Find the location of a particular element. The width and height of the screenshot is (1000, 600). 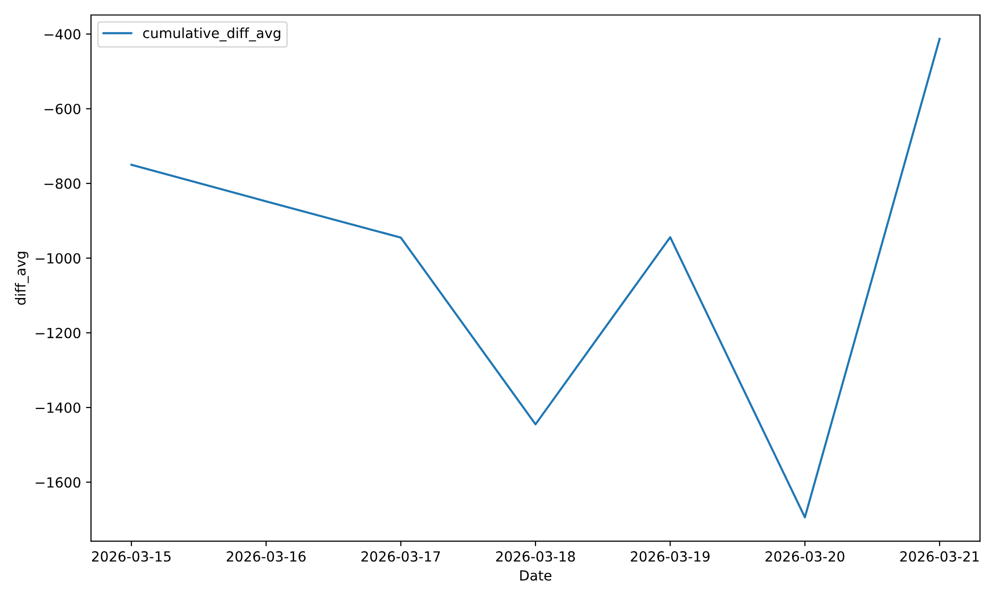

y-axis-title: diff_avg is located at coordinates (21, 278).